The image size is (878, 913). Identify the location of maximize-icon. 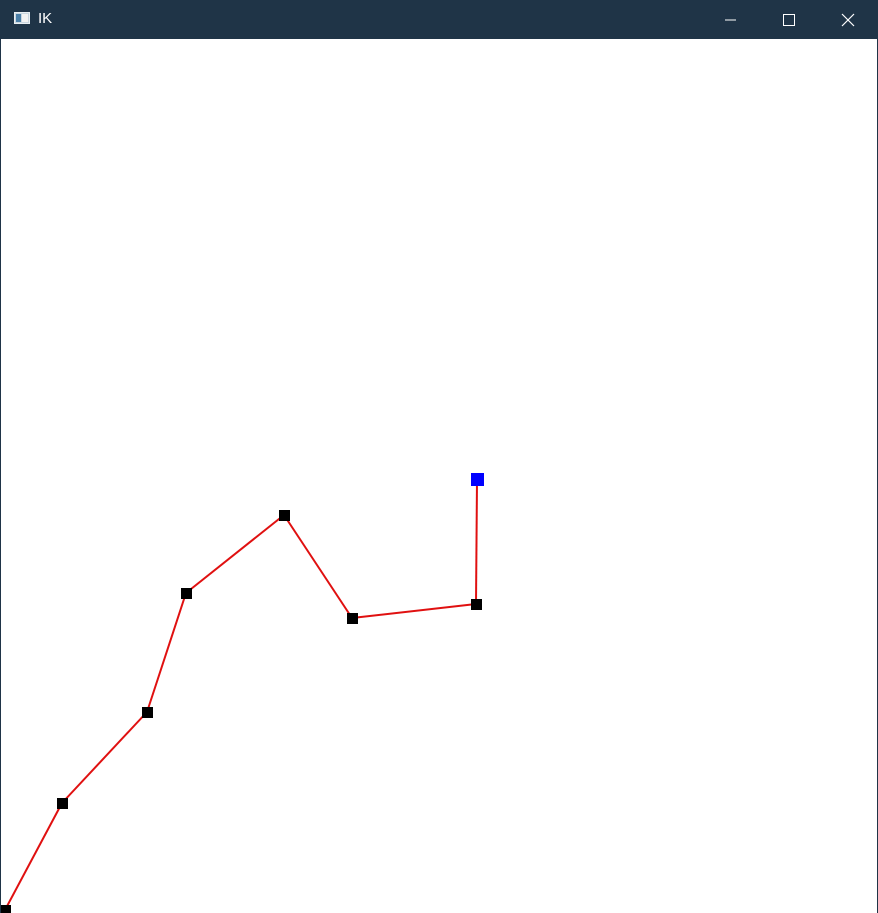
(789, 20).